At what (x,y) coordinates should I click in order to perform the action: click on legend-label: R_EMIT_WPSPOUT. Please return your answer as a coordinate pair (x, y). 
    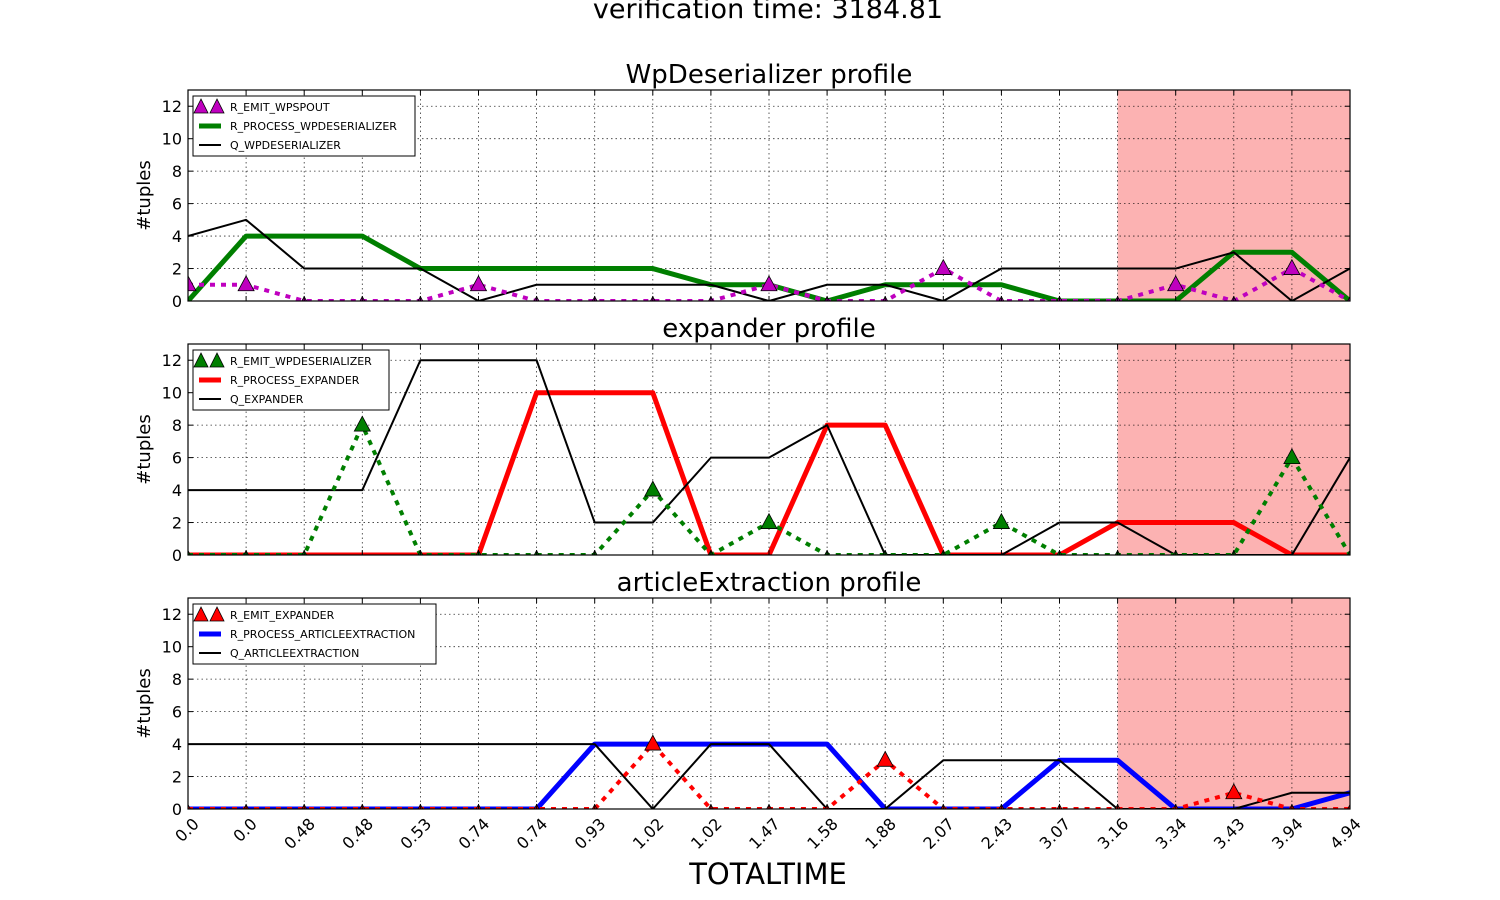
    Looking at the image, I should click on (280, 107).